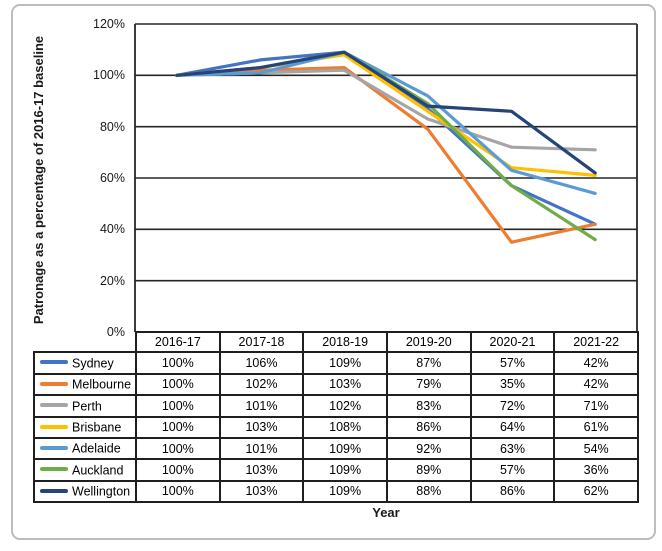 Image resolution: width=662 pixels, height=551 pixels. Describe the element at coordinates (512, 427) in the screenshot. I see `value-cell: 64%` at that location.